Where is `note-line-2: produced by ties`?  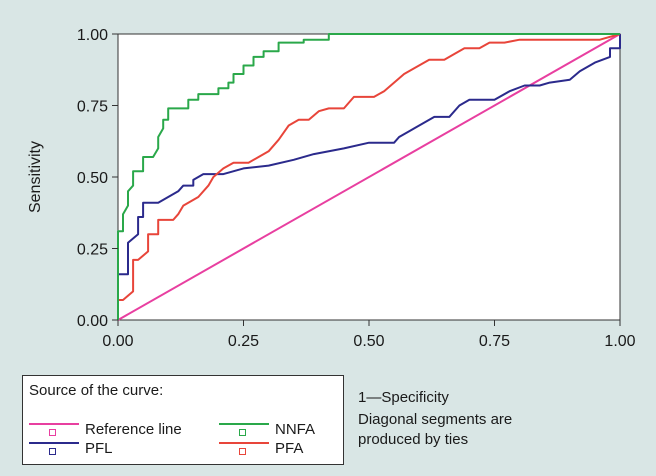 note-line-2: produced by ties is located at coordinates (413, 439).